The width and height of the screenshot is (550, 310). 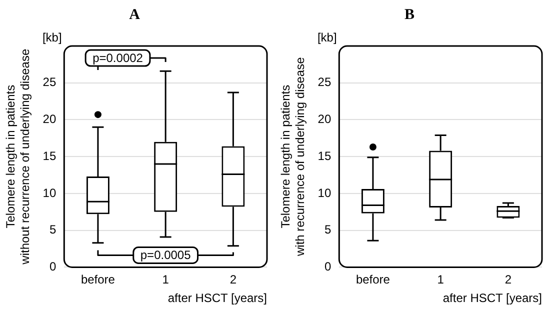 I want to click on y-axis-title: Telomere length in patients without recurrence of underlying disease, so click(x=18, y=157).